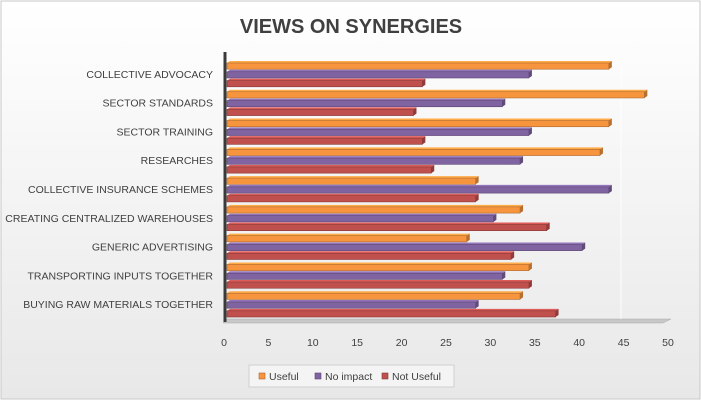  Describe the element at coordinates (624, 343) in the screenshot. I see `x-tick-45: 45` at that location.